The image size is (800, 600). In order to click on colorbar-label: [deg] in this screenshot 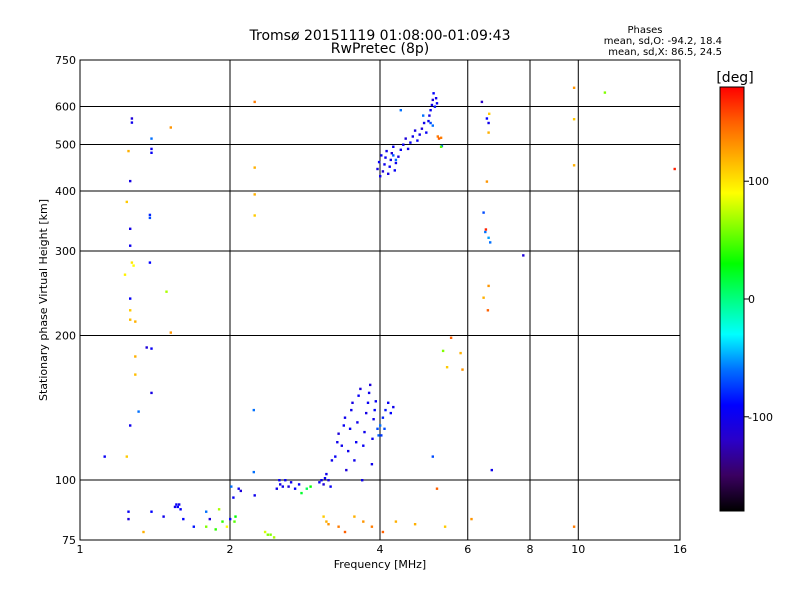, I will do `click(734, 78)`.